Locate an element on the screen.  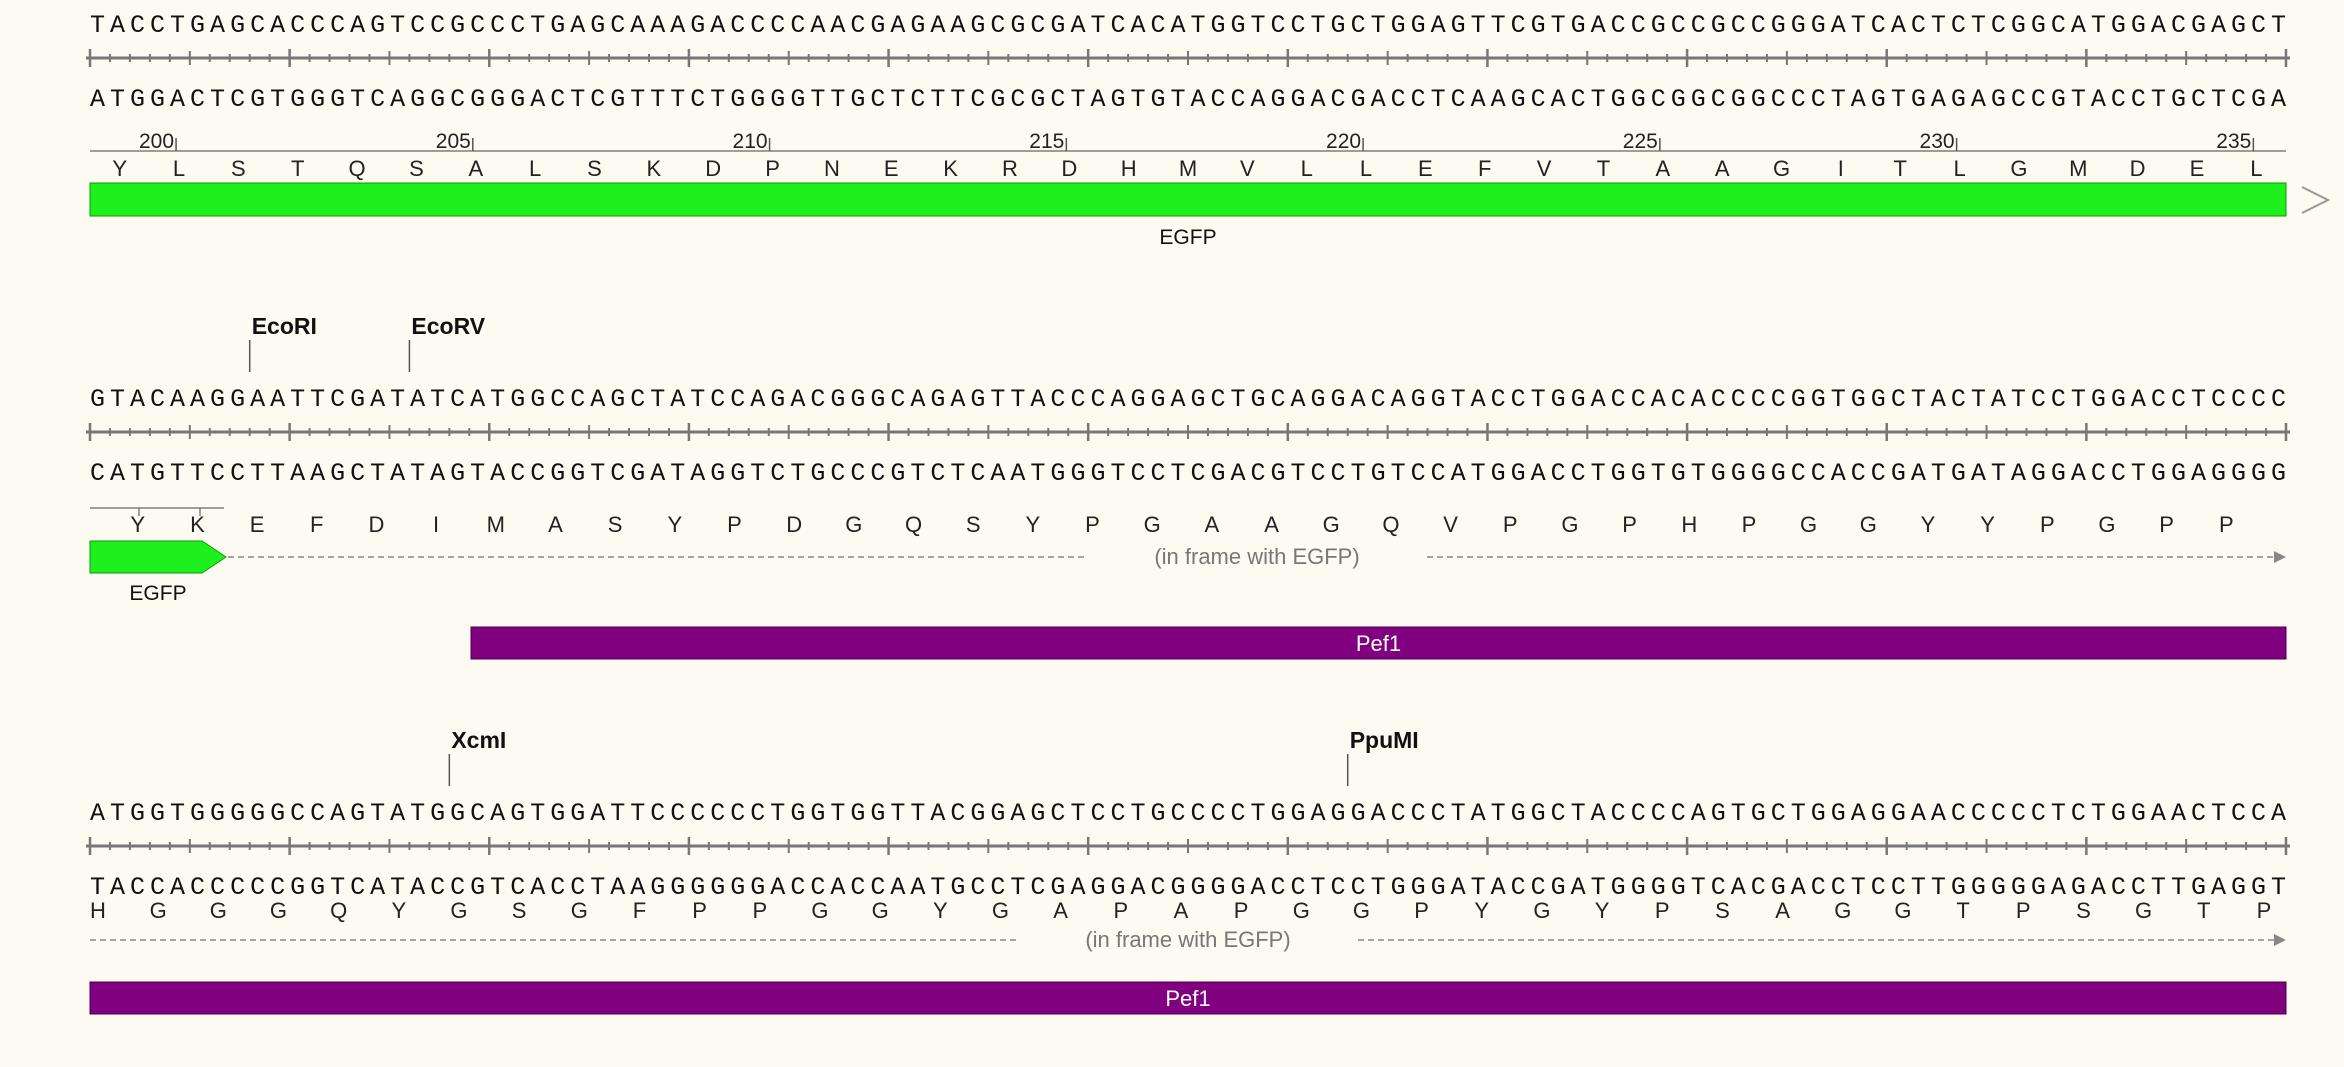
feature-bar-egfp-end is located at coordinates (158, 557).